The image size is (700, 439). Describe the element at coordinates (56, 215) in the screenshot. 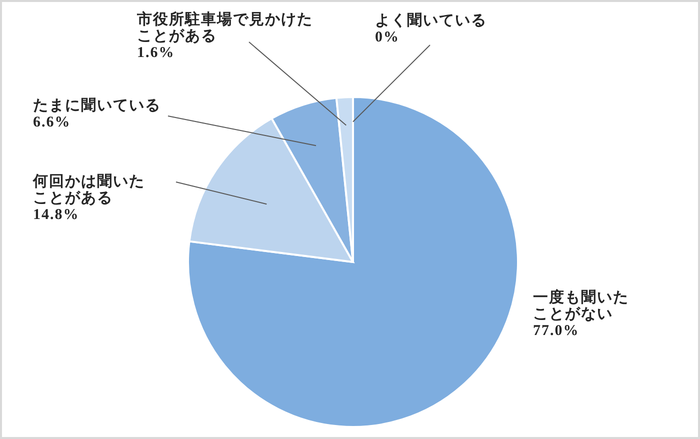

I see `data-label: 14.8%` at that location.